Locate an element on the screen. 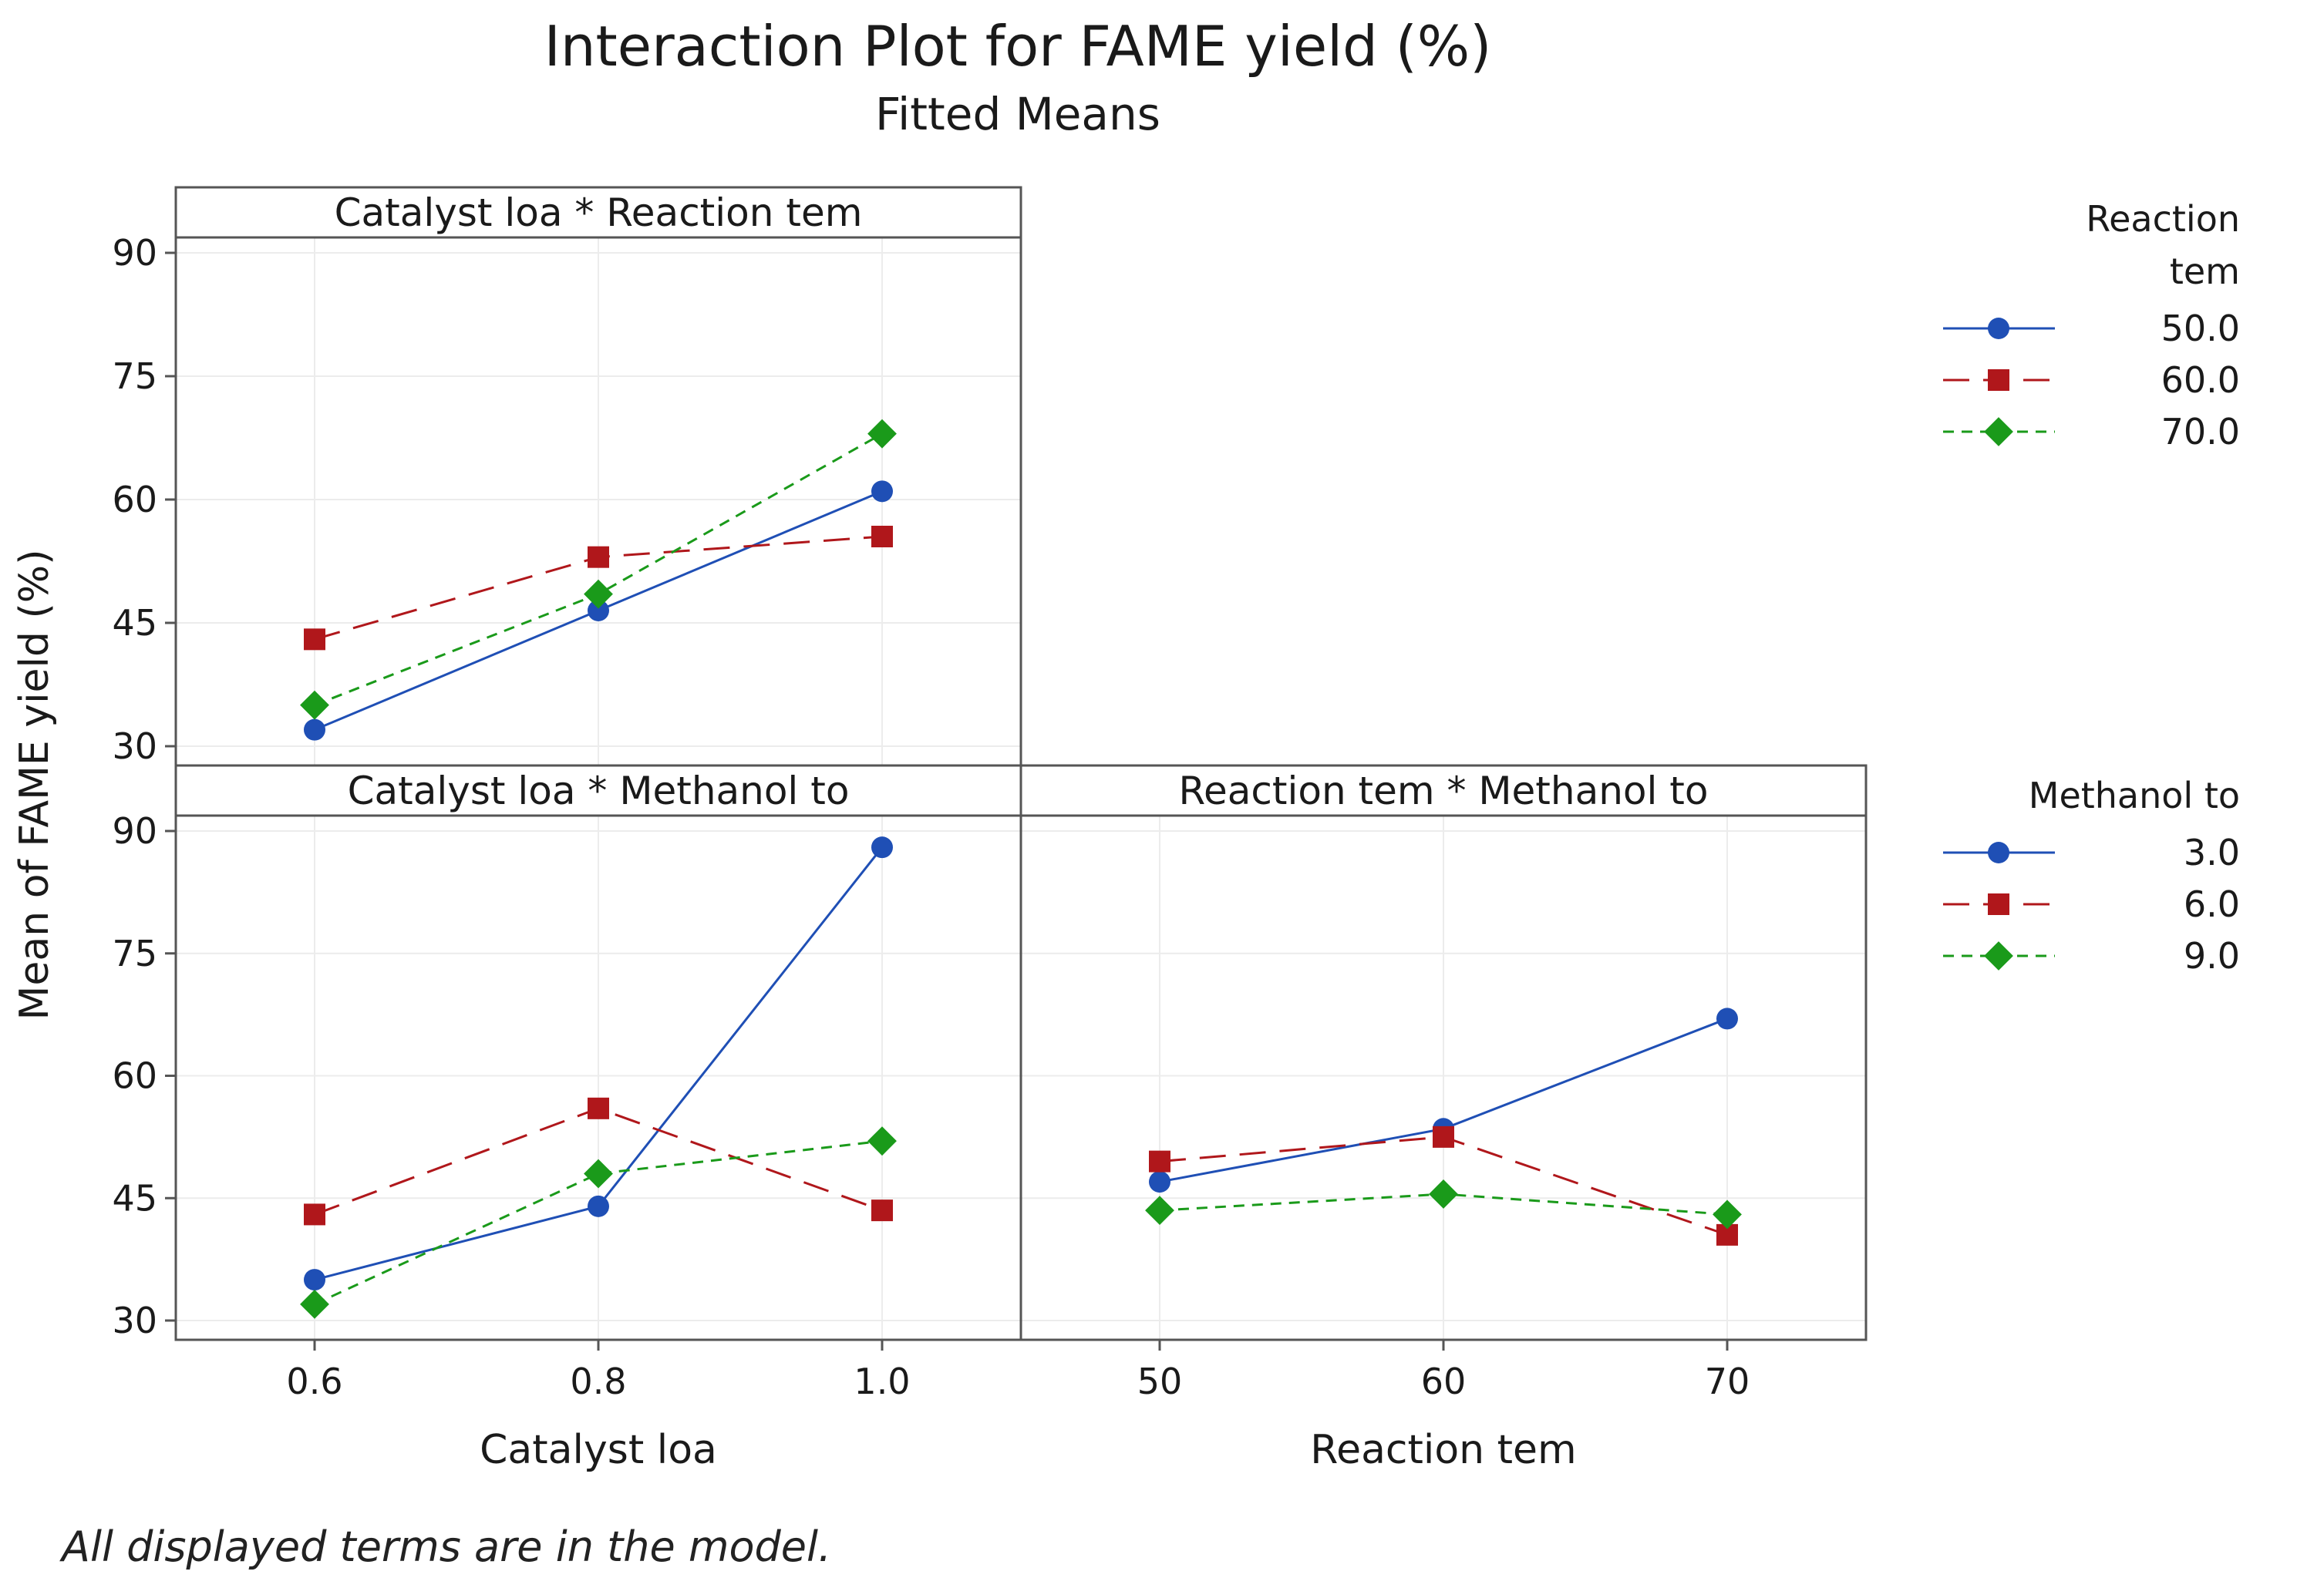  legend-title: Reaction is located at coordinates (2163, 219).